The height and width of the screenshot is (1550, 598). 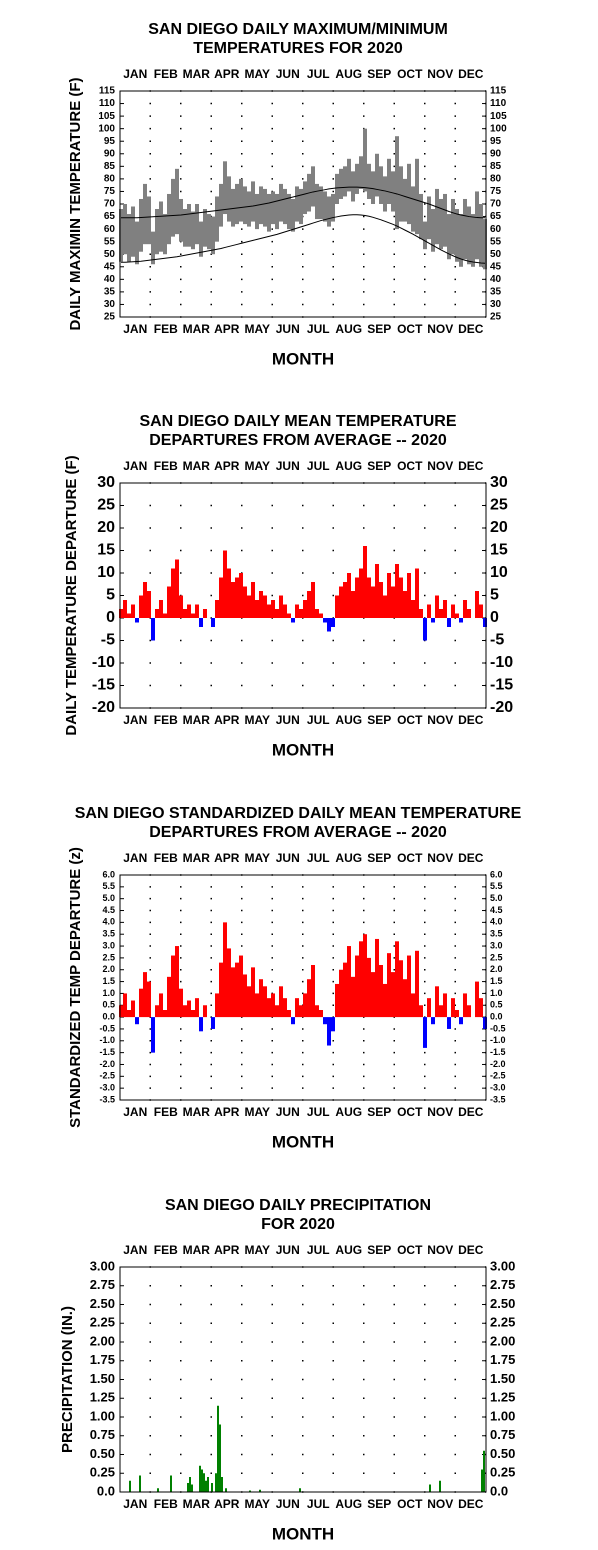 I want to click on x-axis-label: MONTH, so click(x=303, y=749).